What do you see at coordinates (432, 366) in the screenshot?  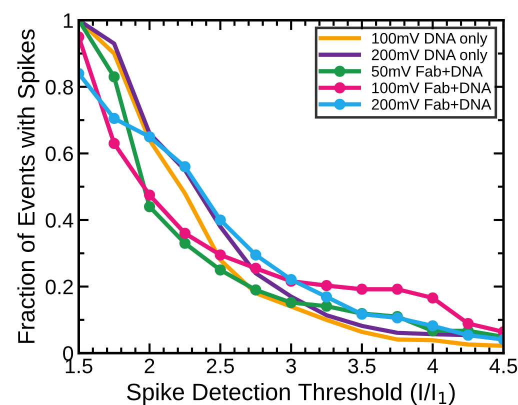 I see `x-tick-label: 4` at bounding box center [432, 366].